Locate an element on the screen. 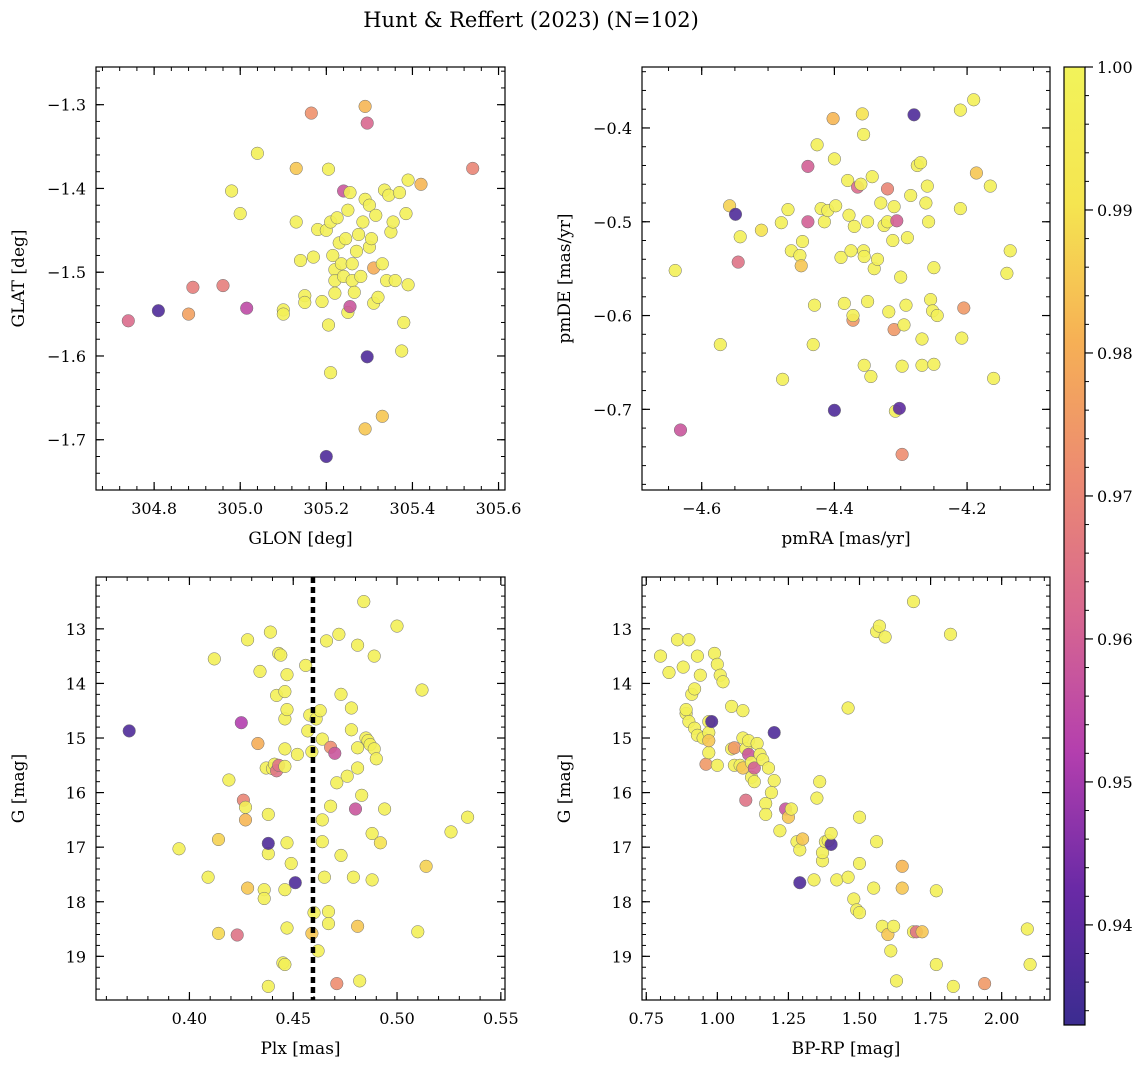  colorbar-tick-label: 0.97 is located at coordinates (1115, 496).